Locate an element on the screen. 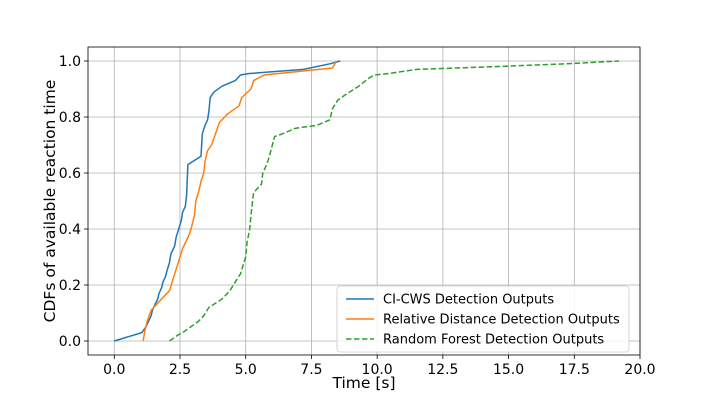  y-tick-label: 1.0 is located at coordinates (70, 62).